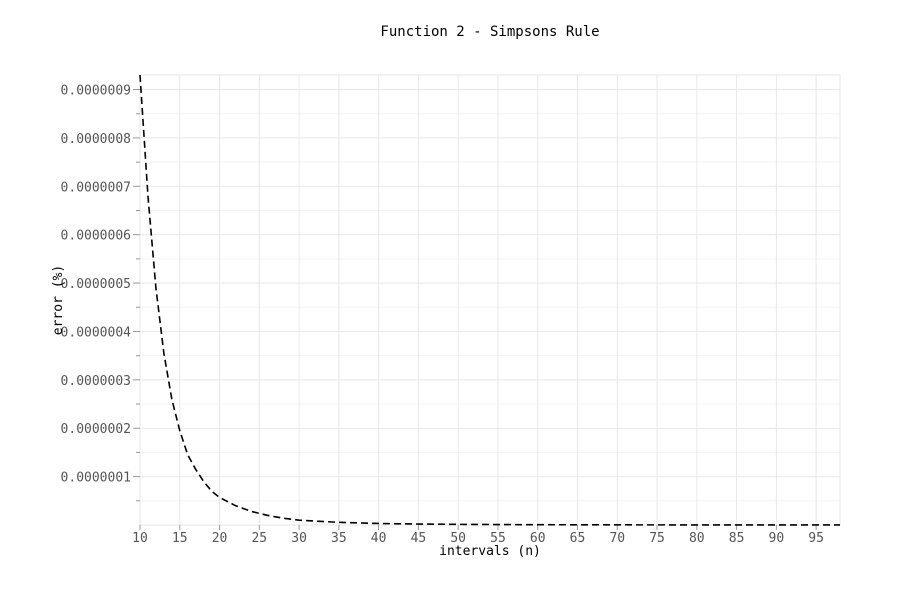  What do you see at coordinates (737, 538) in the screenshot?
I see `x-tick-label: 85` at bounding box center [737, 538].